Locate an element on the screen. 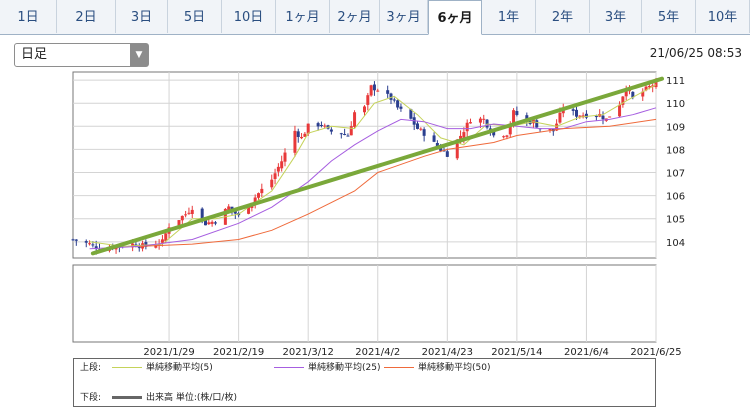  legend-ma50: 単純移動平均(50) is located at coordinates (437, 368).